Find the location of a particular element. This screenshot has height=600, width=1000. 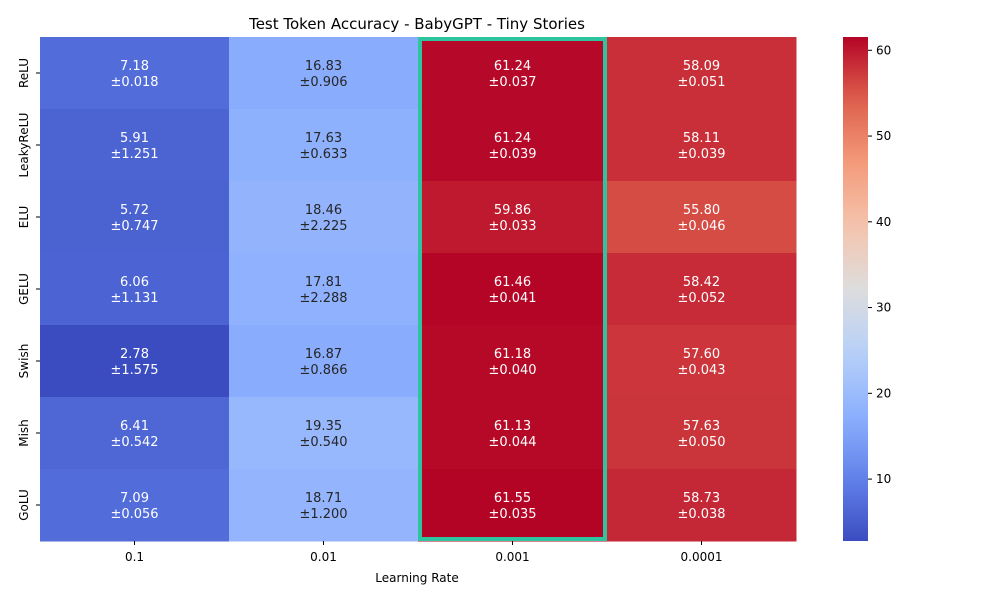

cell-error-label: ±0.633 is located at coordinates (323, 154).